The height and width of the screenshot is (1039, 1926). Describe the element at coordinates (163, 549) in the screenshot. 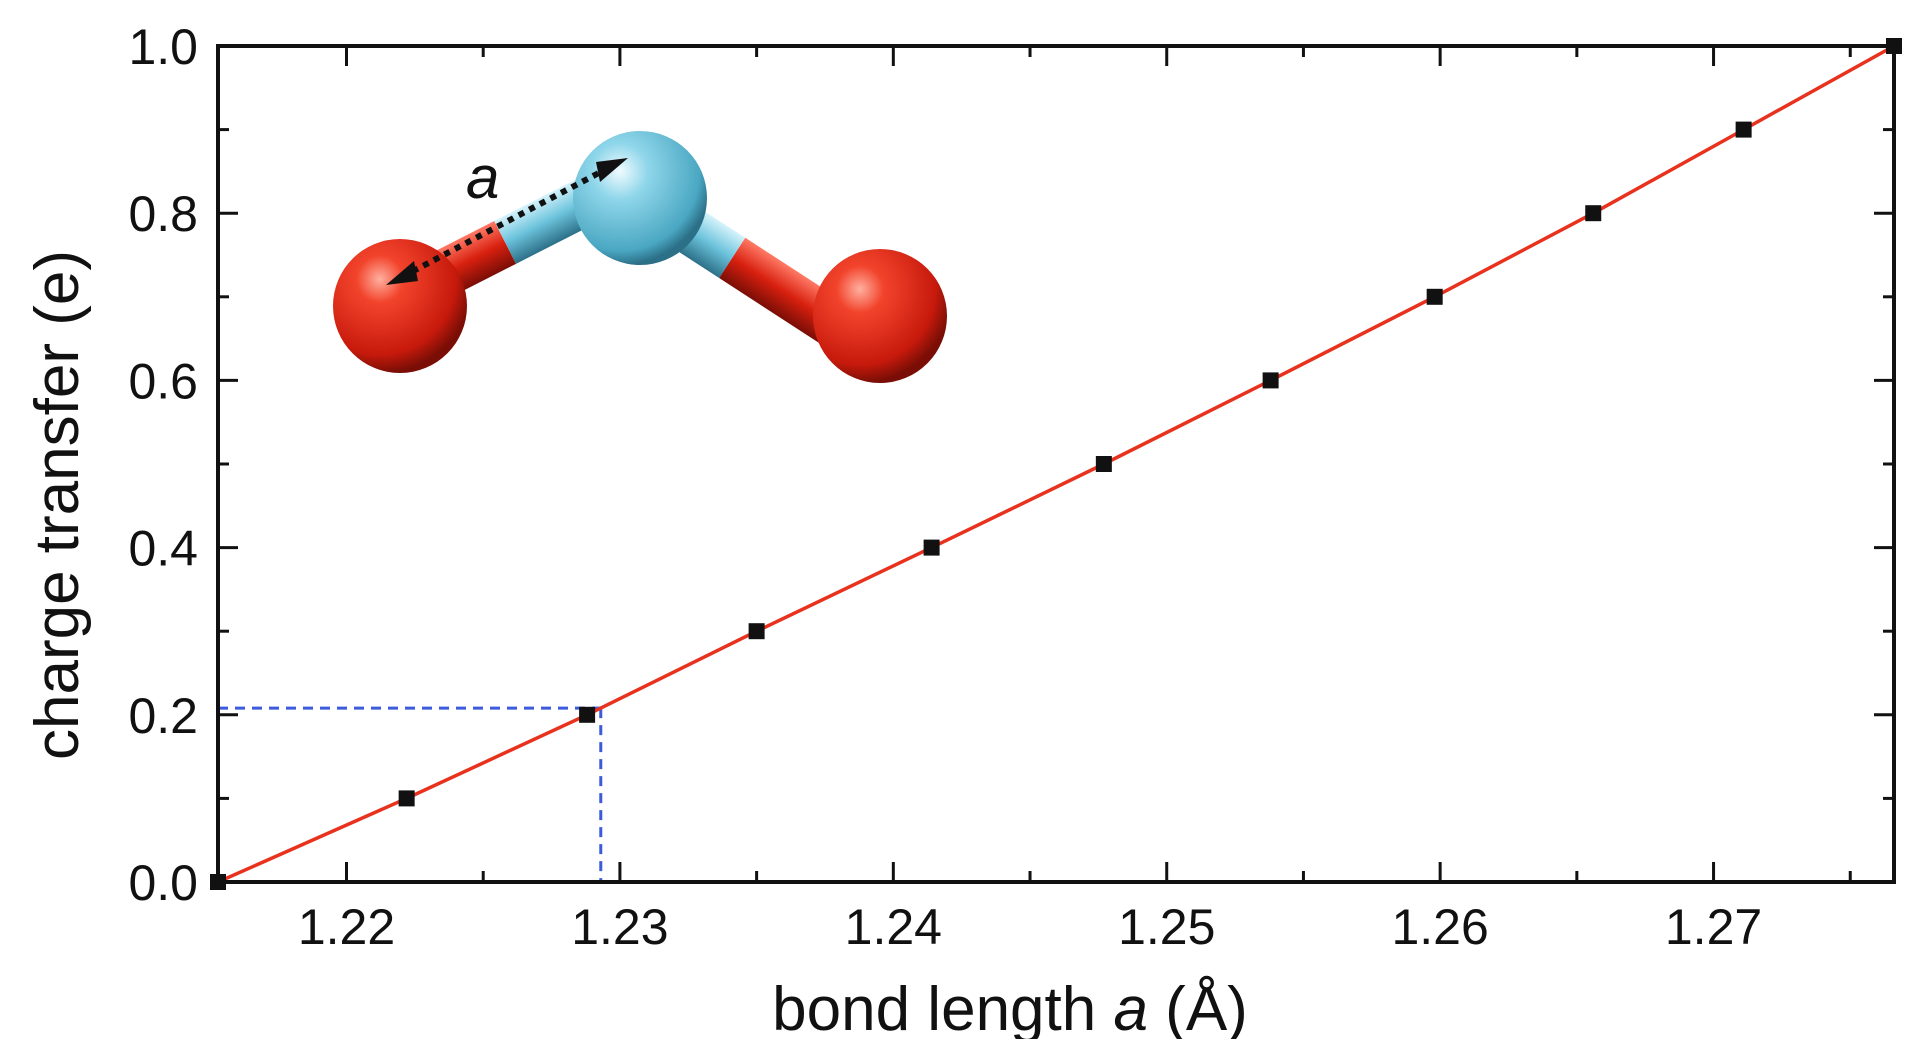

I see `y-tick-label: 0.4` at that location.